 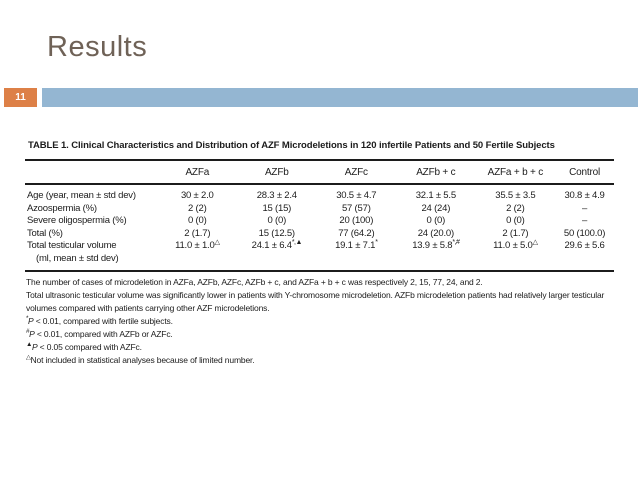 I want to click on page-number-label: 11, so click(x=20, y=97).